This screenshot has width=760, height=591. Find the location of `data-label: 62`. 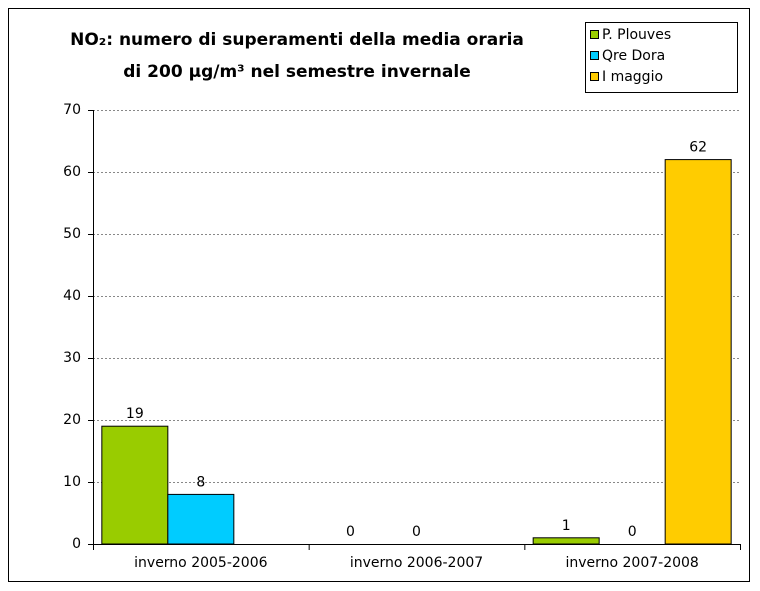

data-label: 62 is located at coordinates (698, 148).